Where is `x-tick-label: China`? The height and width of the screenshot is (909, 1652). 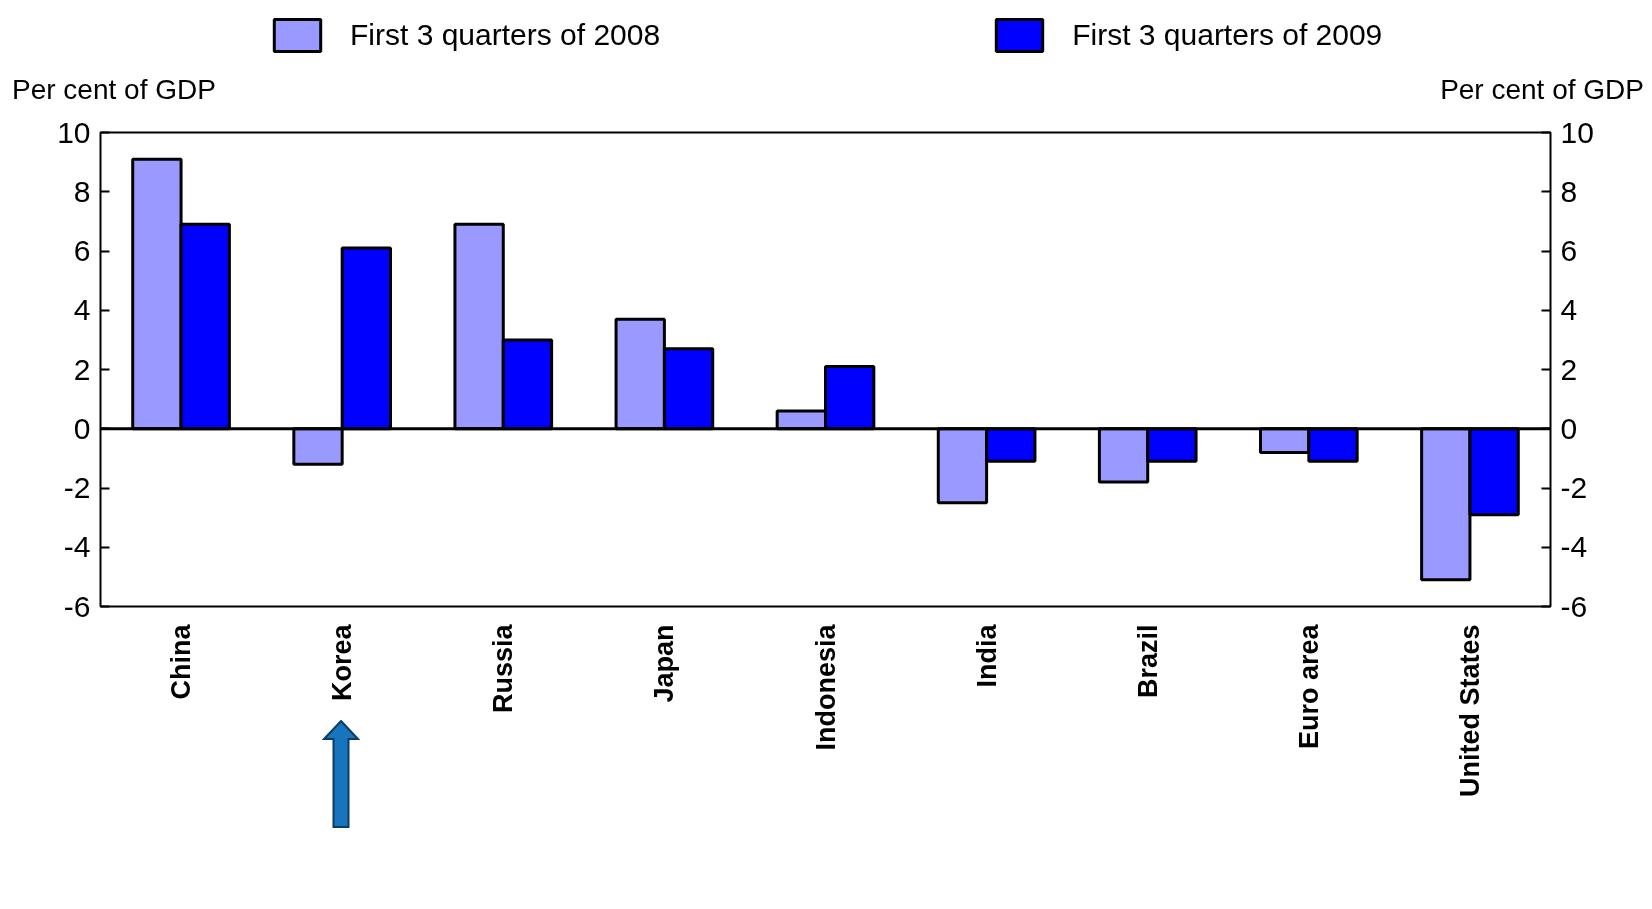 x-tick-label: China is located at coordinates (181, 661).